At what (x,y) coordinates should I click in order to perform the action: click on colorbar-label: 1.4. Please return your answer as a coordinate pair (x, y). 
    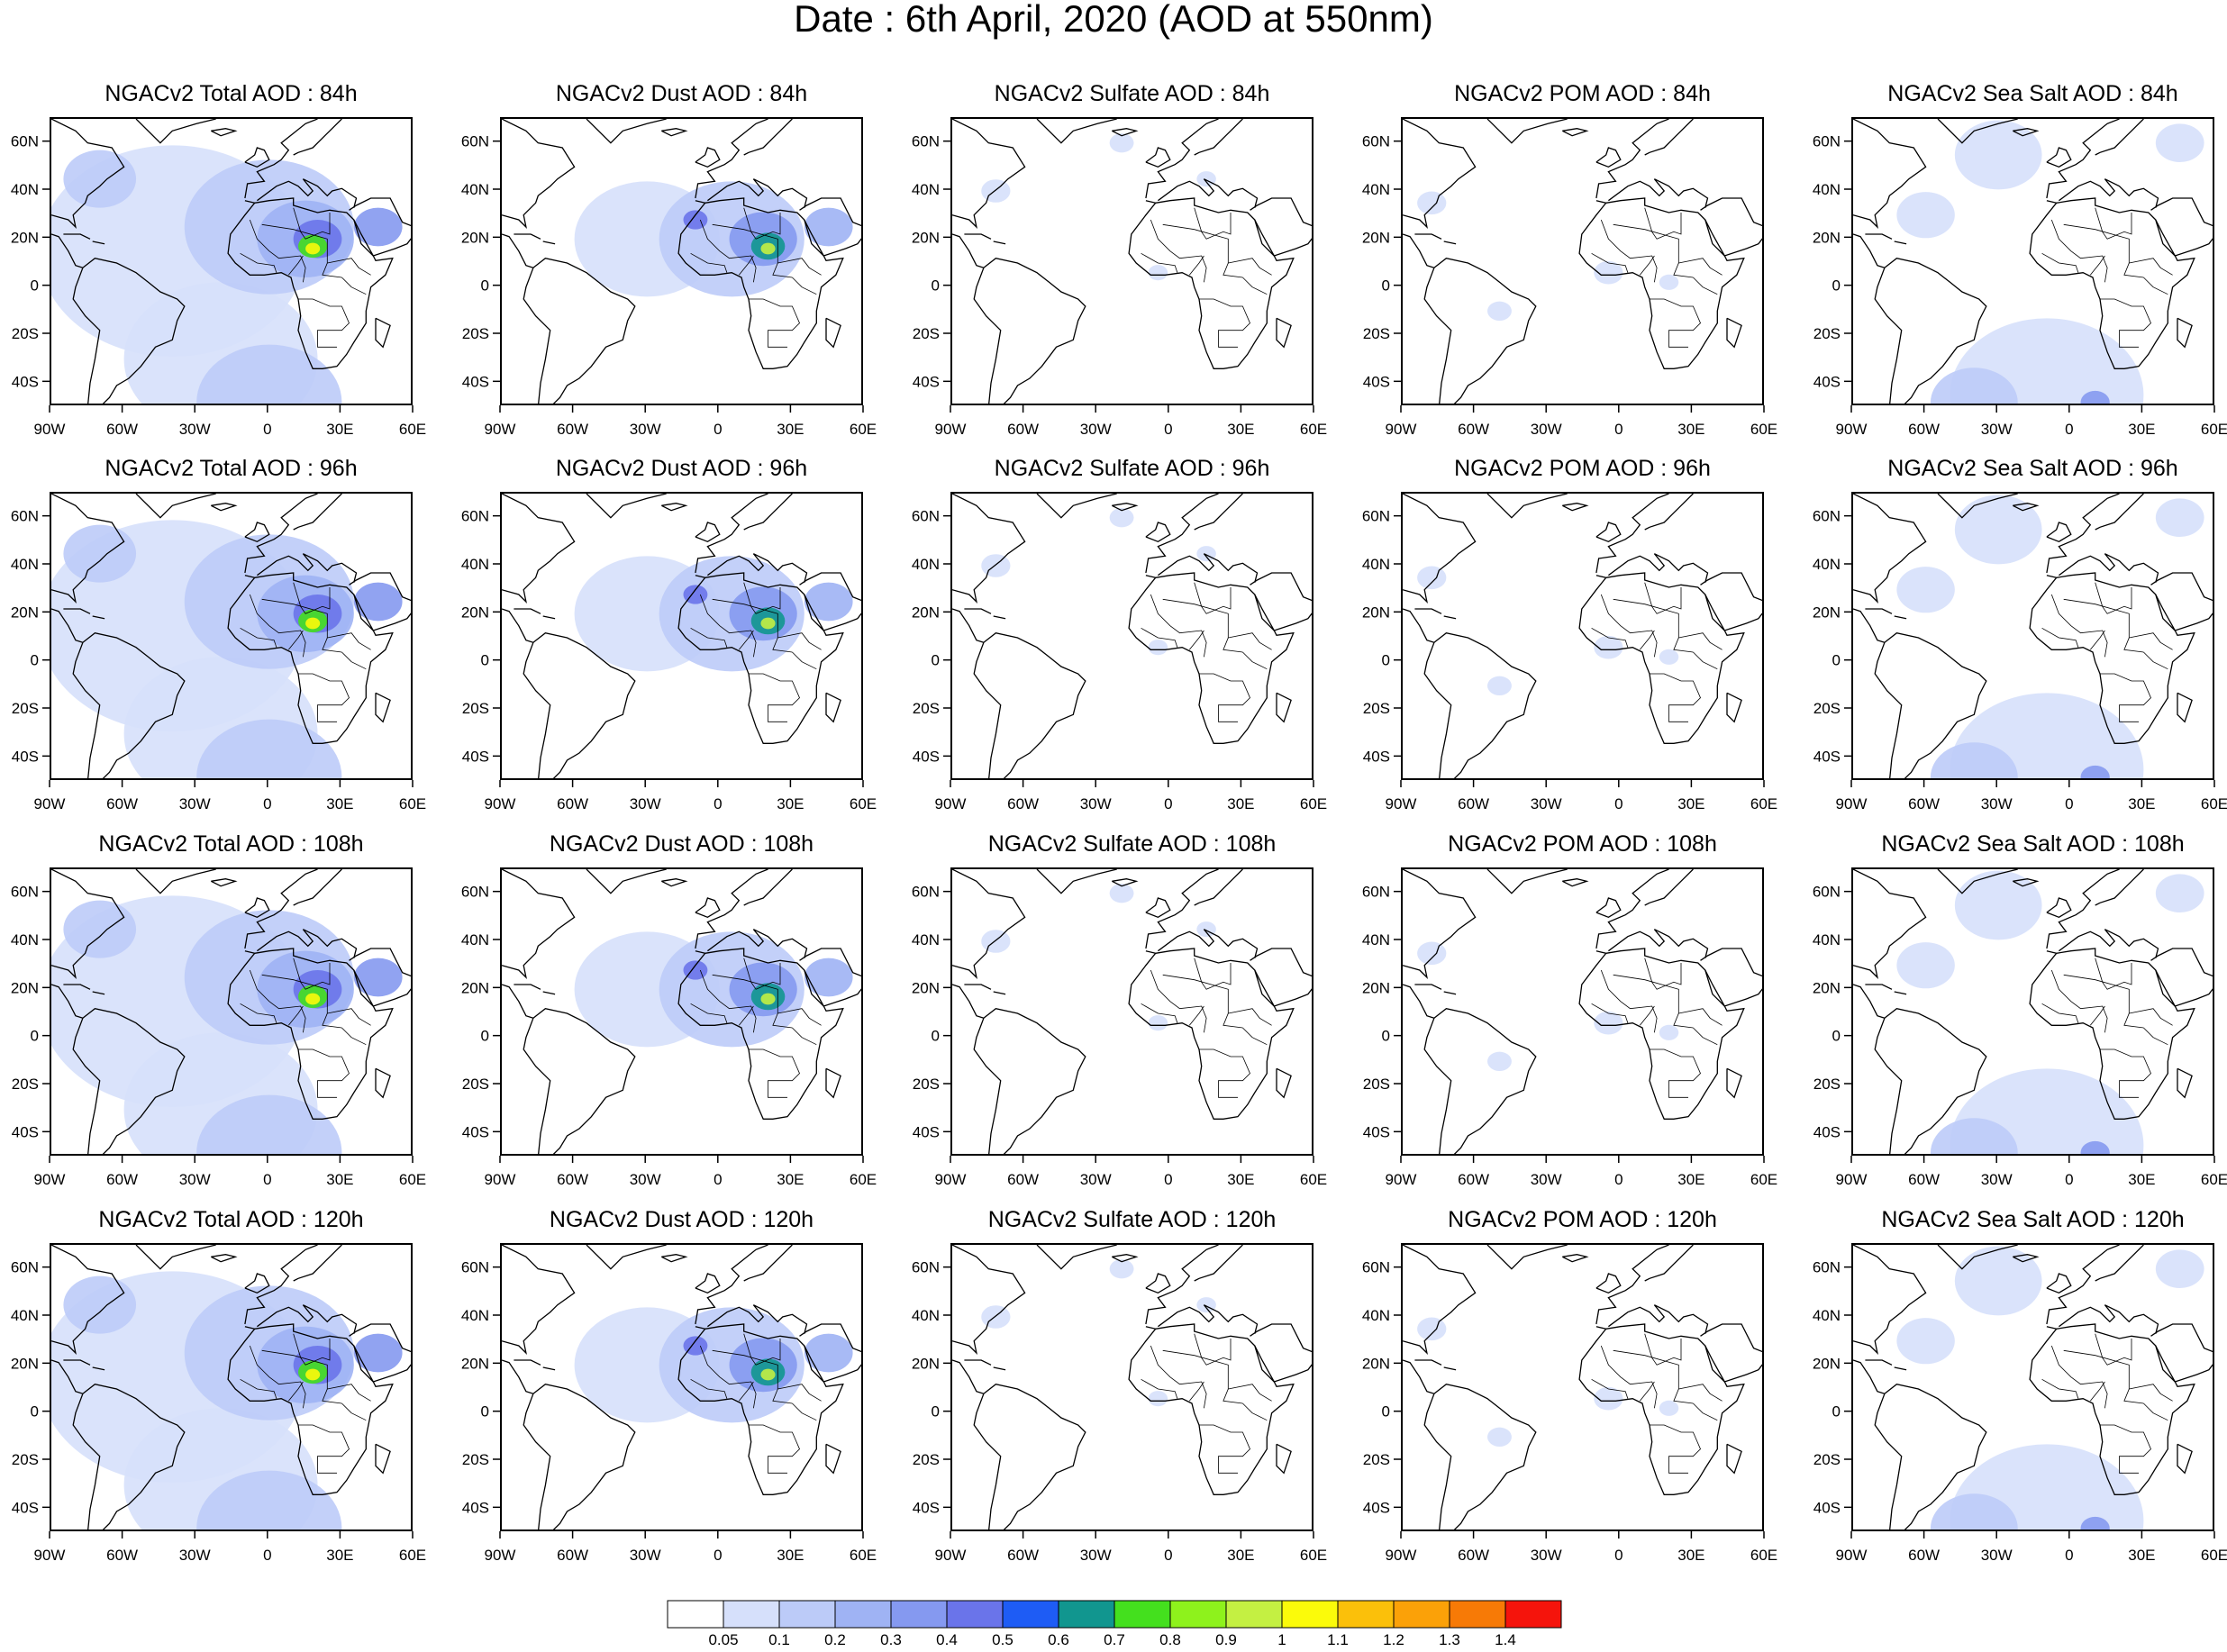
    Looking at the image, I should click on (1505, 1639).